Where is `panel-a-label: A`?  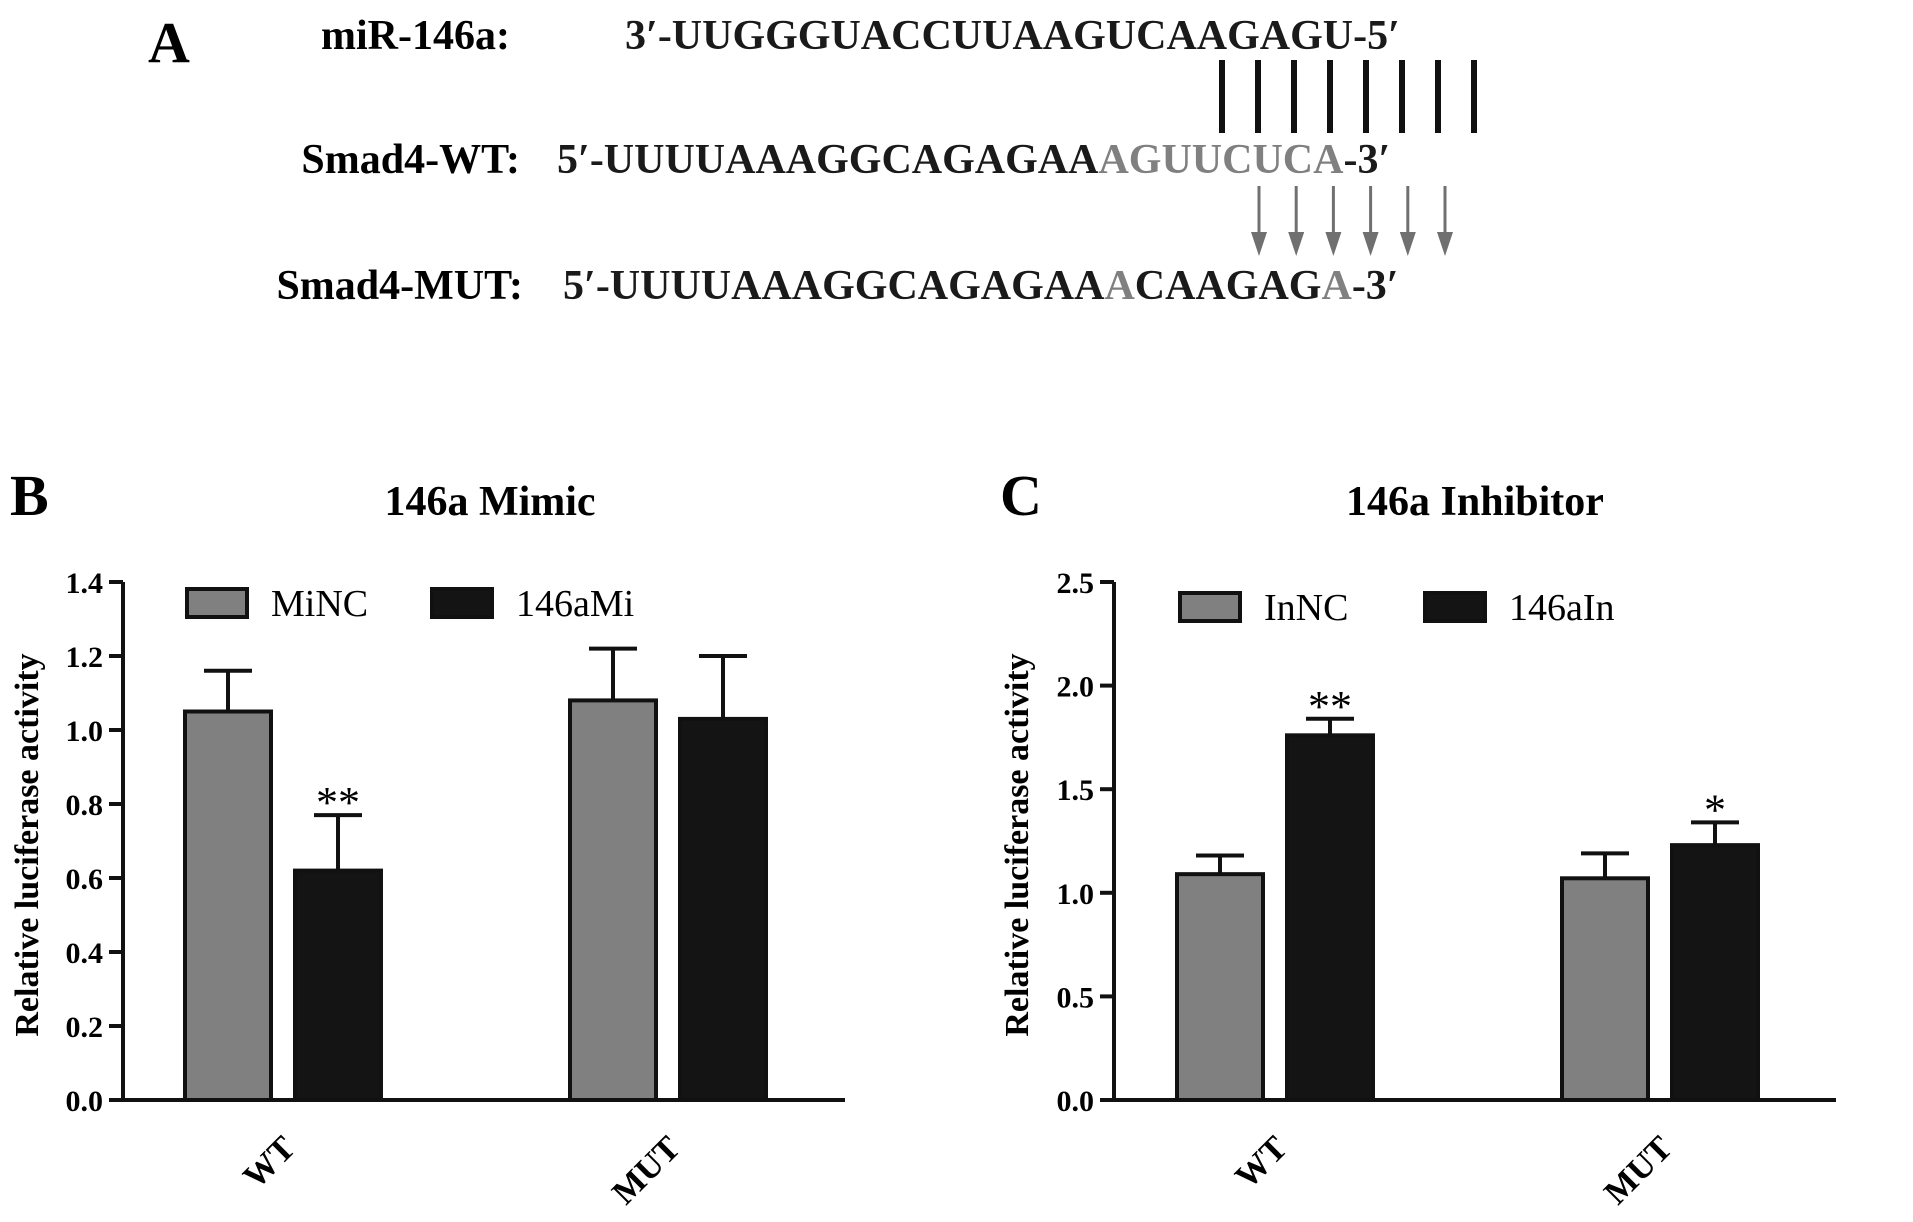
panel-a-label: A is located at coordinates (169, 42).